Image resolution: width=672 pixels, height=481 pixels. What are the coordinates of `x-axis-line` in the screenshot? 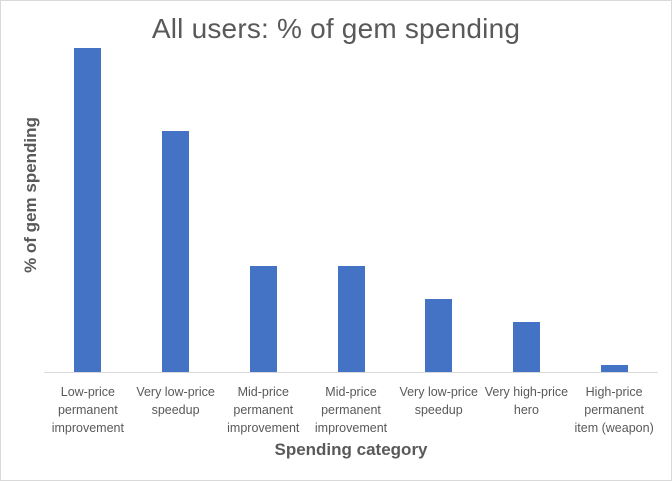 It's located at (351, 372).